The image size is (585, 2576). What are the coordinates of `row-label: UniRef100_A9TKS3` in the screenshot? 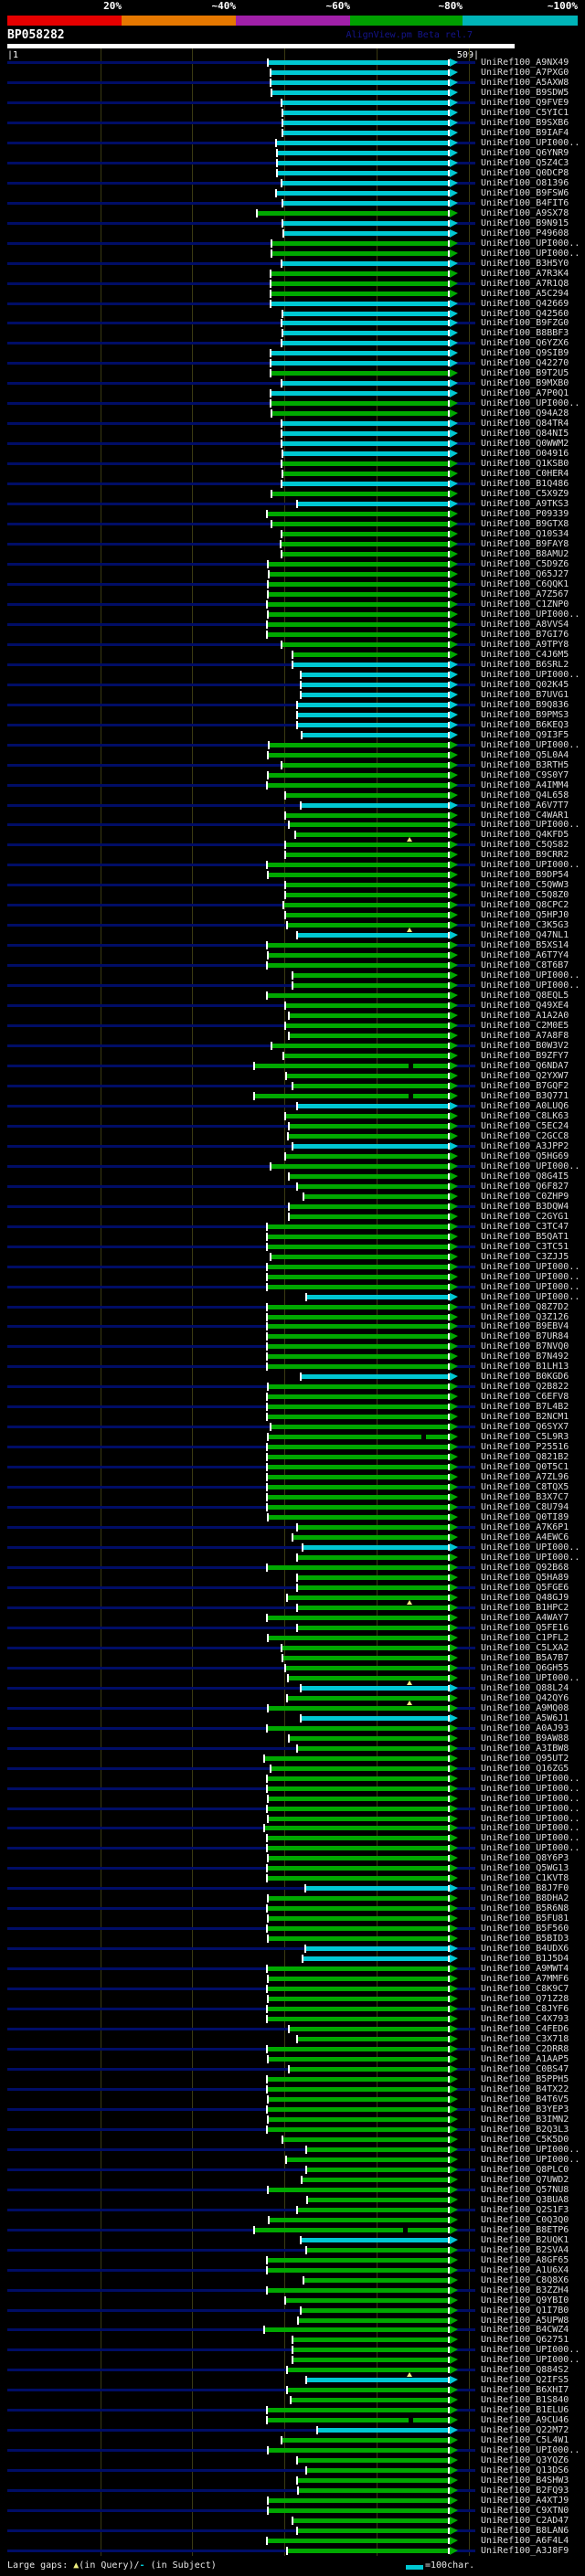 It's located at (525, 504).